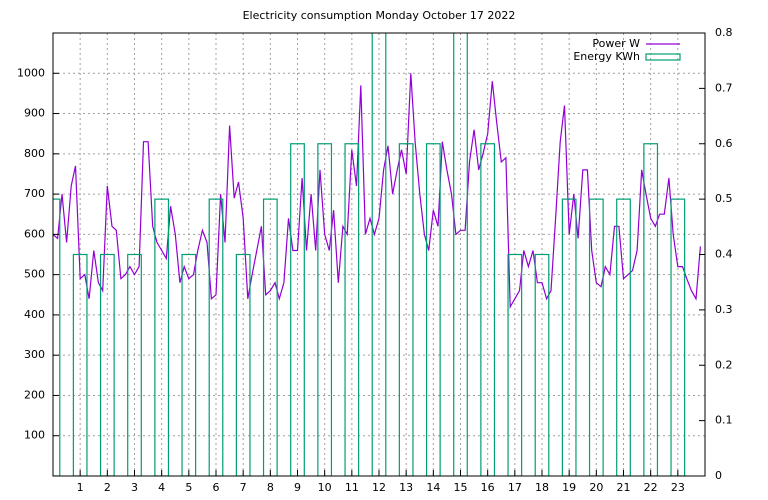 This screenshot has width=768, height=500. What do you see at coordinates (724, 87) in the screenshot?
I see `y2-tick-label: 0.7` at bounding box center [724, 87].